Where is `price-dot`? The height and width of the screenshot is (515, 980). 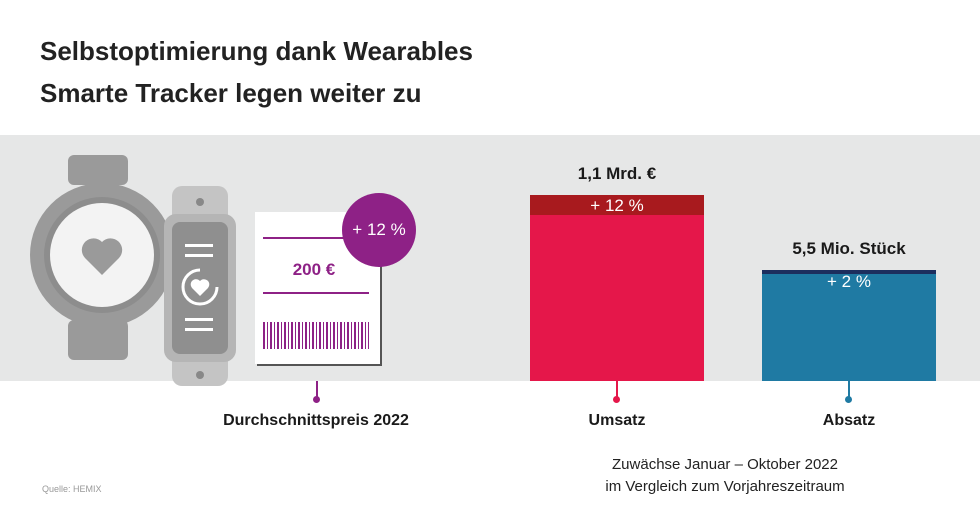
price-dot is located at coordinates (316, 399).